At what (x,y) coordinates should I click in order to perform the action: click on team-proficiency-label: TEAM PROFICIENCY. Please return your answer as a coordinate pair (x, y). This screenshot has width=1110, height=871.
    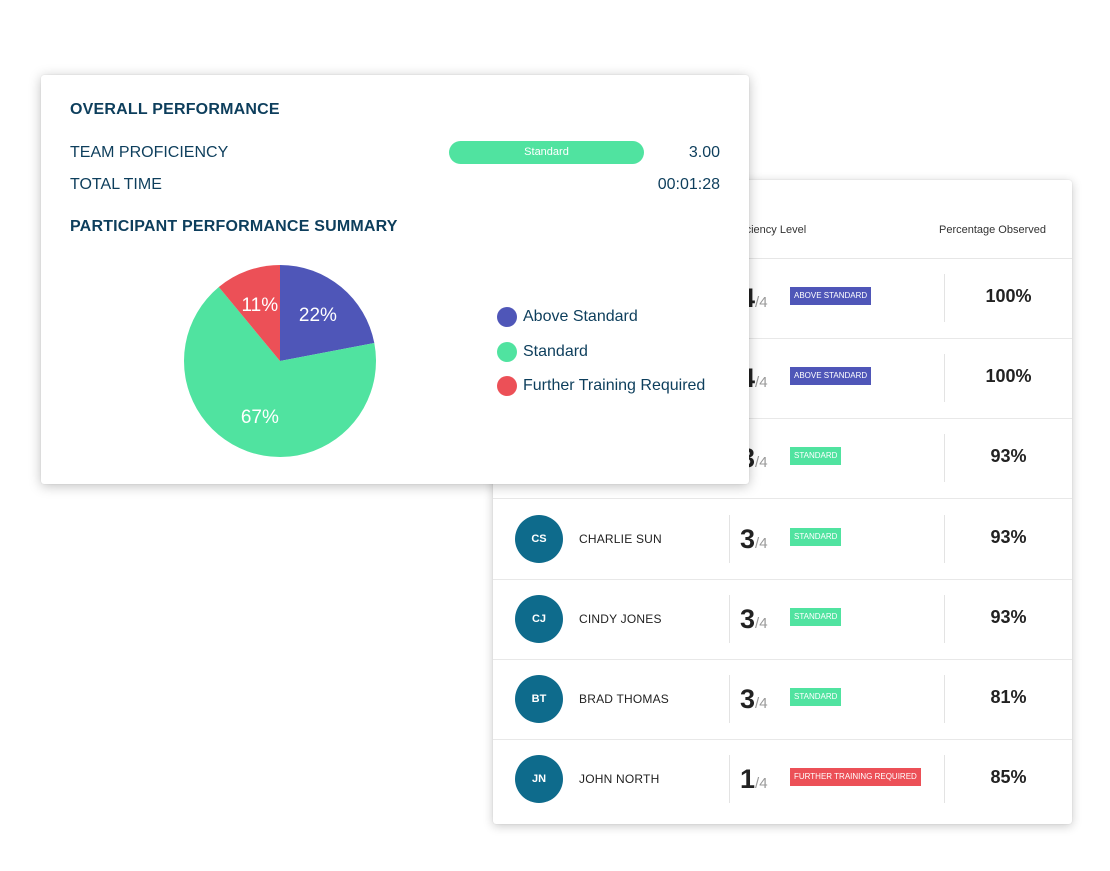
    Looking at the image, I should click on (149, 152).